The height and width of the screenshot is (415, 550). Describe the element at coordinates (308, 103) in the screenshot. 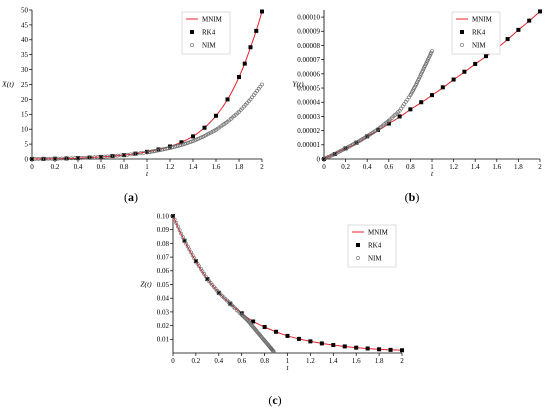

I see `y-tick-label: 0.00004` at that location.